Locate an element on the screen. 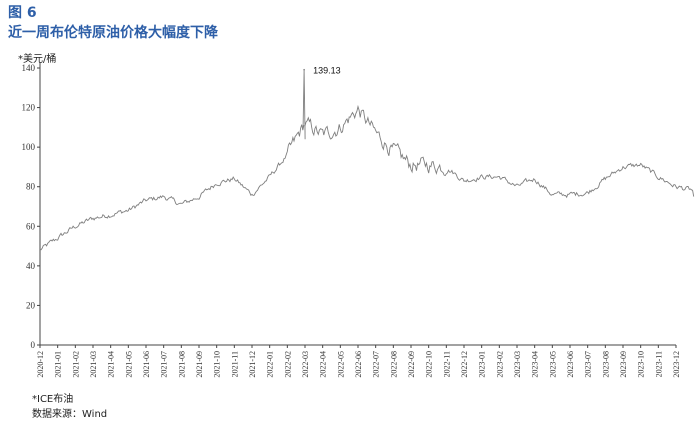 This screenshot has width=700, height=425. x-tick-label: 2021-12 is located at coordinates (252, 364).